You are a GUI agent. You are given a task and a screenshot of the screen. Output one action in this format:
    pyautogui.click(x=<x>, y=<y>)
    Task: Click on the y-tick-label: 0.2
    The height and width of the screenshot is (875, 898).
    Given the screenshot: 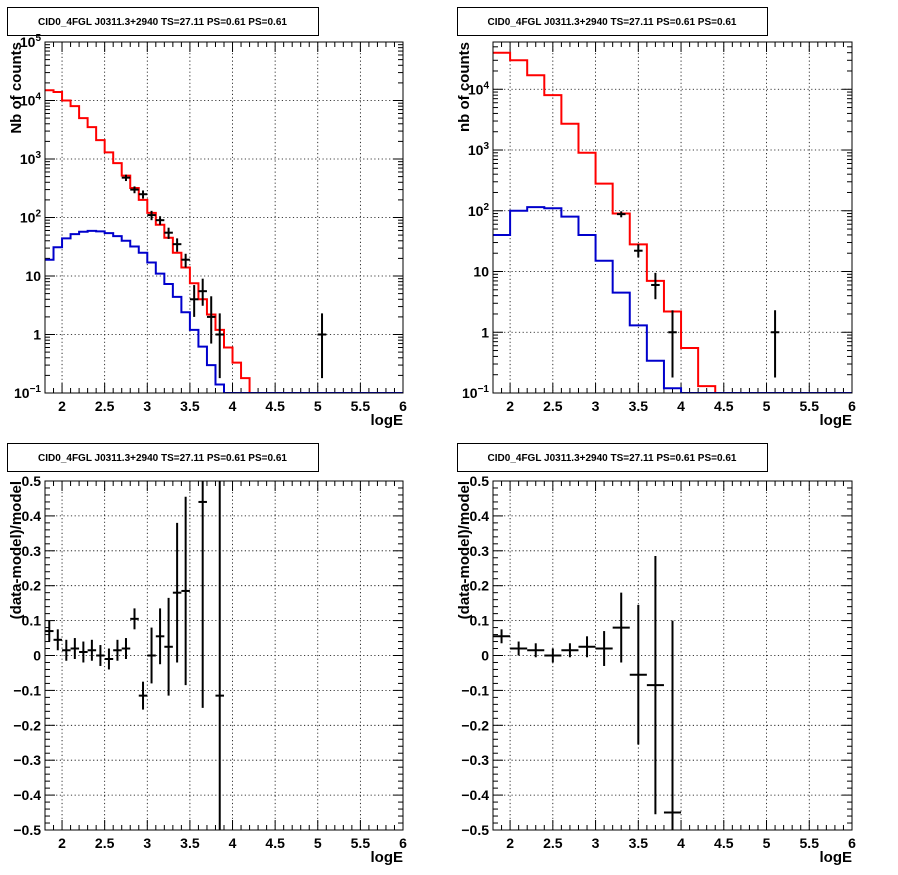 What is the action you would take?
    pyautogui.click(x=480, y=586)
    